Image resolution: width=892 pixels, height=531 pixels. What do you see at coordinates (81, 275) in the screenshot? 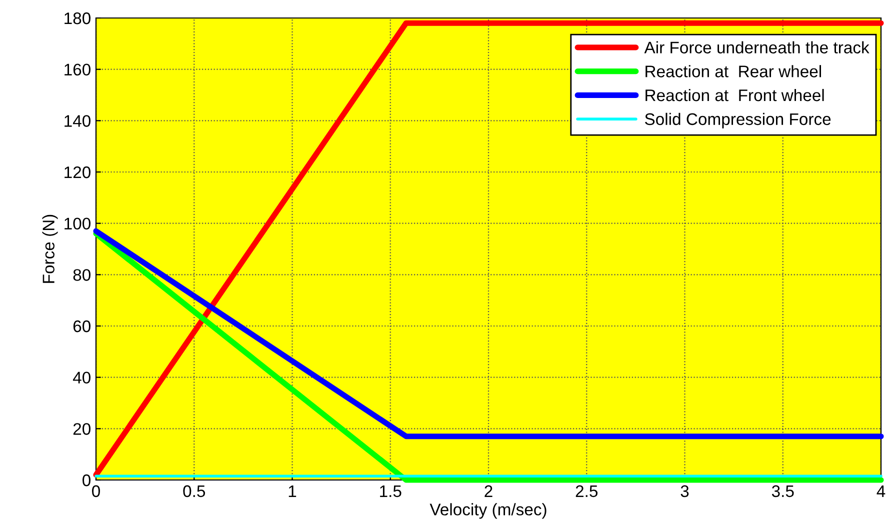
I see `y-tick-label: 80` at bounding box center [81, 275].